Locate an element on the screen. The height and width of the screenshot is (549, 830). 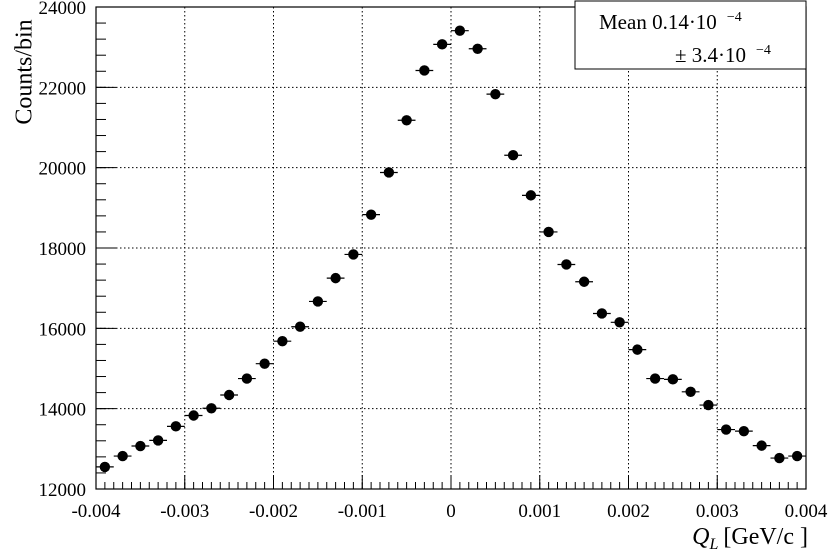
stats-legend-box is located at coordinates (690, 35).